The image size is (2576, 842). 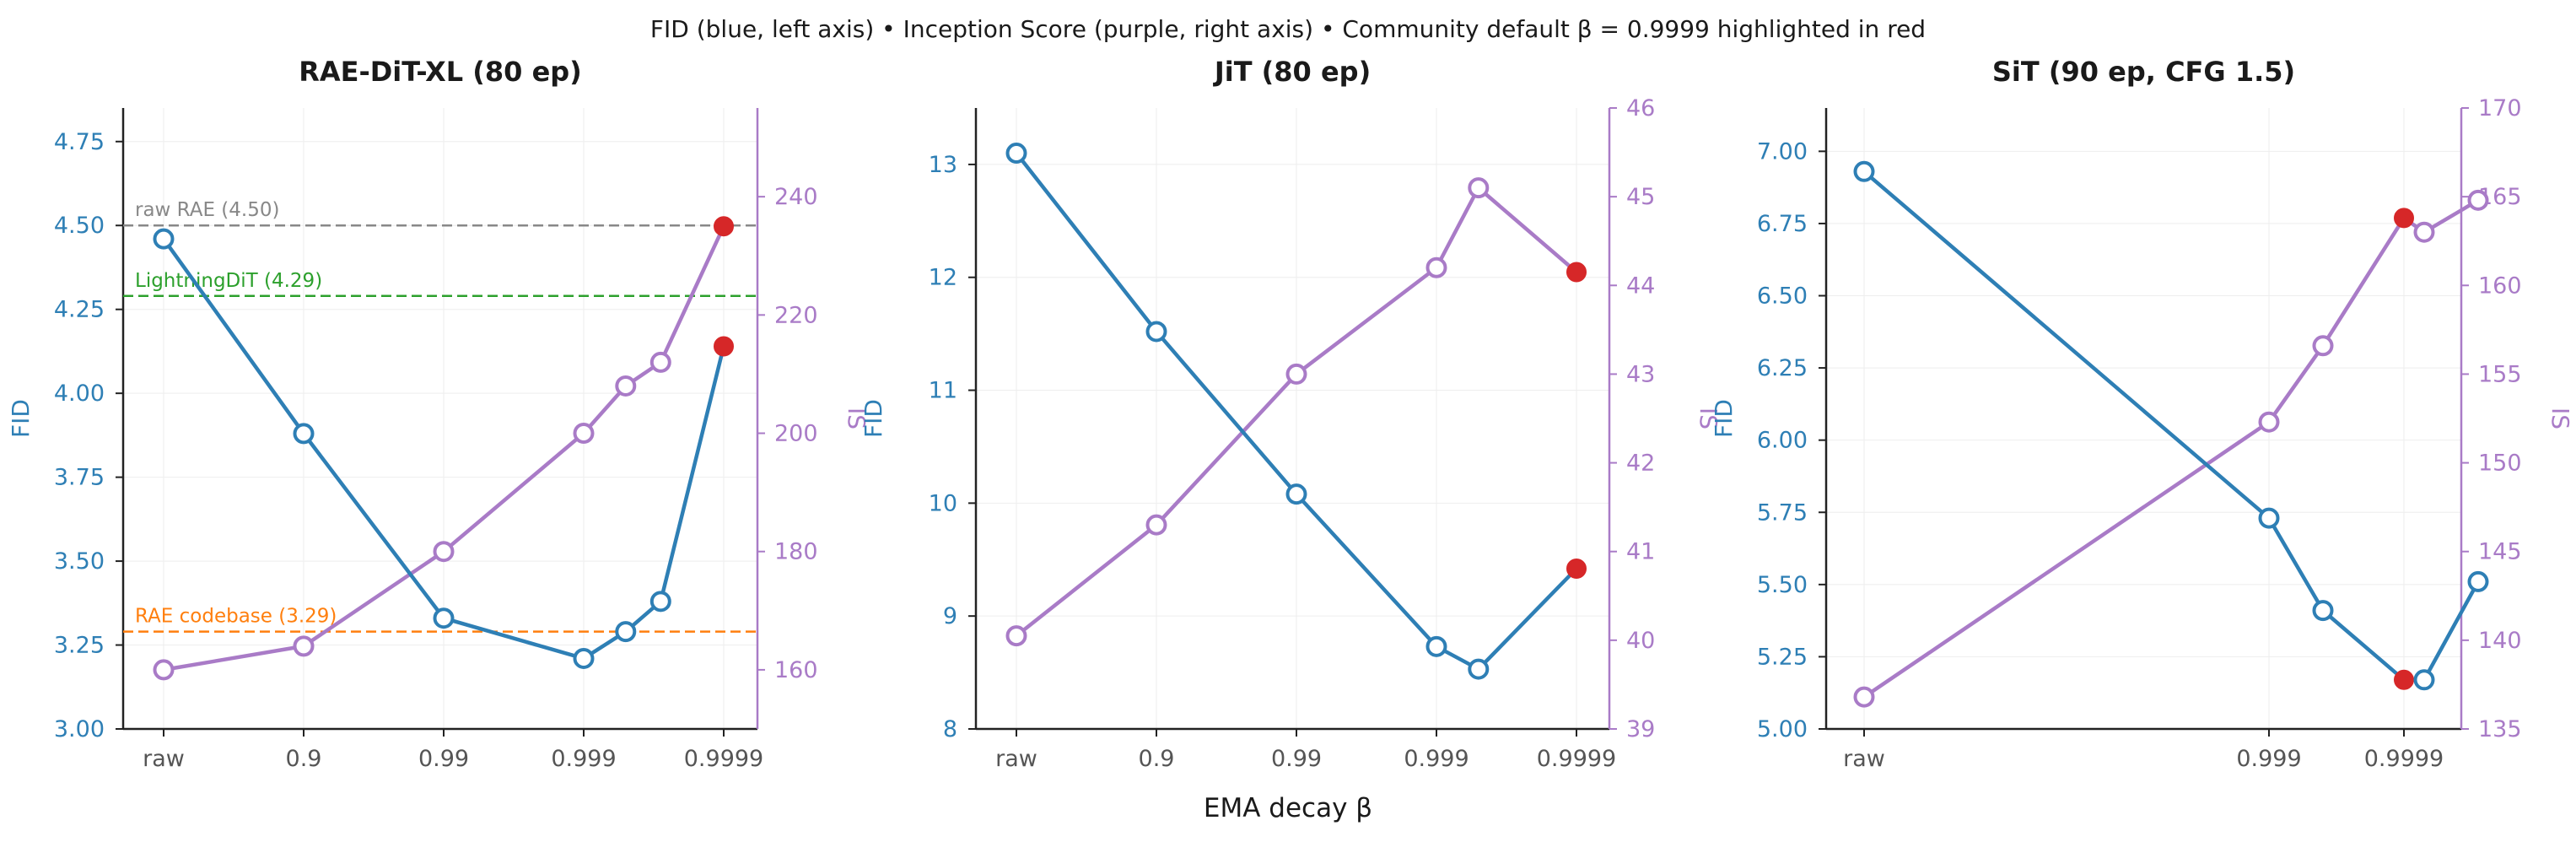 I want to click on sit-left-tick-label: 6.50, so click(x=1782, y=296).